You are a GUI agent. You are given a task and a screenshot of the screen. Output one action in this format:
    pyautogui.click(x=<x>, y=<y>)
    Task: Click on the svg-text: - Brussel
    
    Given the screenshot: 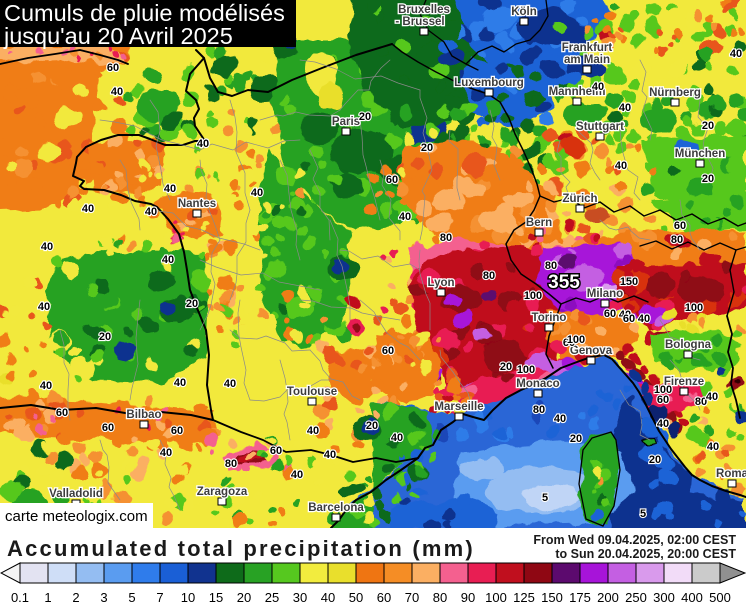 What is the action you would take?
    pyautogui.click(x=419, y=22)
    